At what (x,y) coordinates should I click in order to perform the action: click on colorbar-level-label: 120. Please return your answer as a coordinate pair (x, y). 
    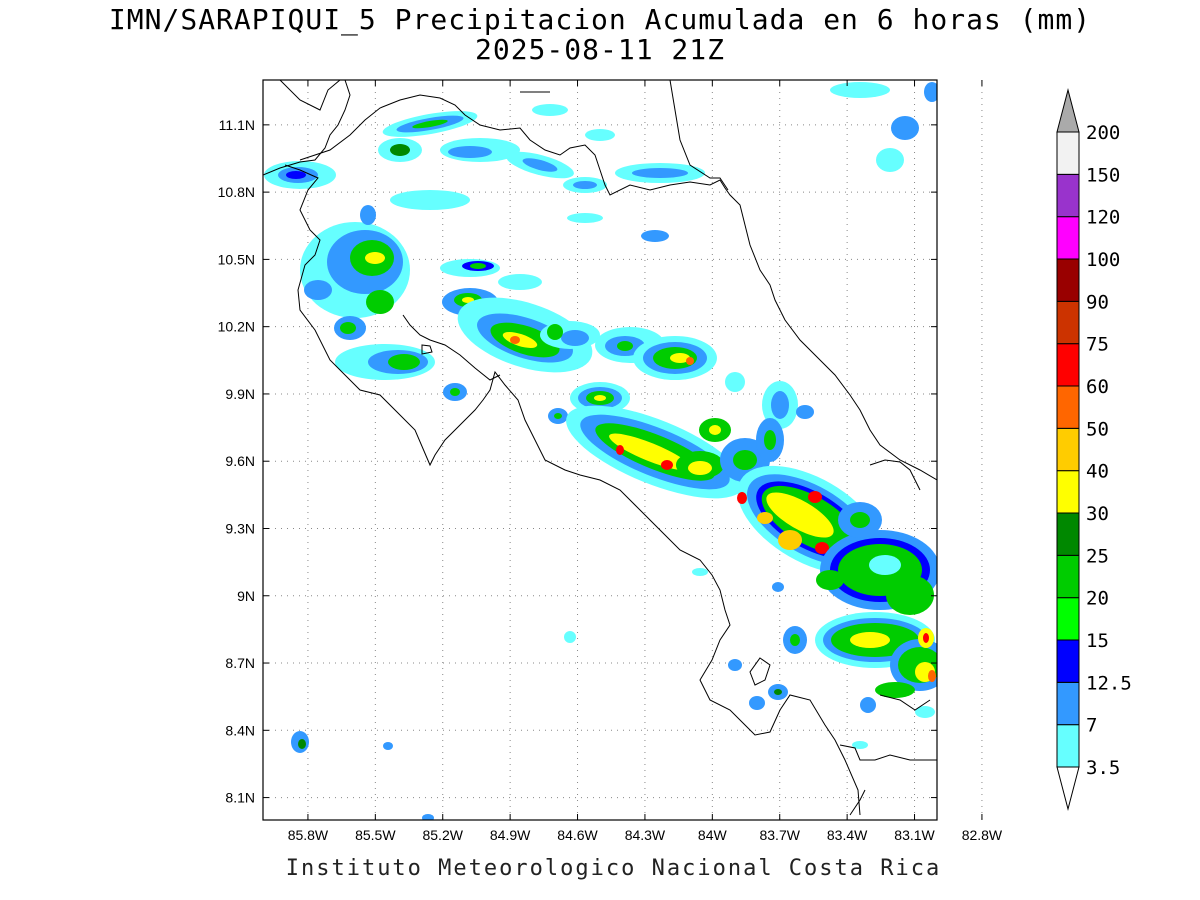
    Looking at the image, I should click on (1103, 218).